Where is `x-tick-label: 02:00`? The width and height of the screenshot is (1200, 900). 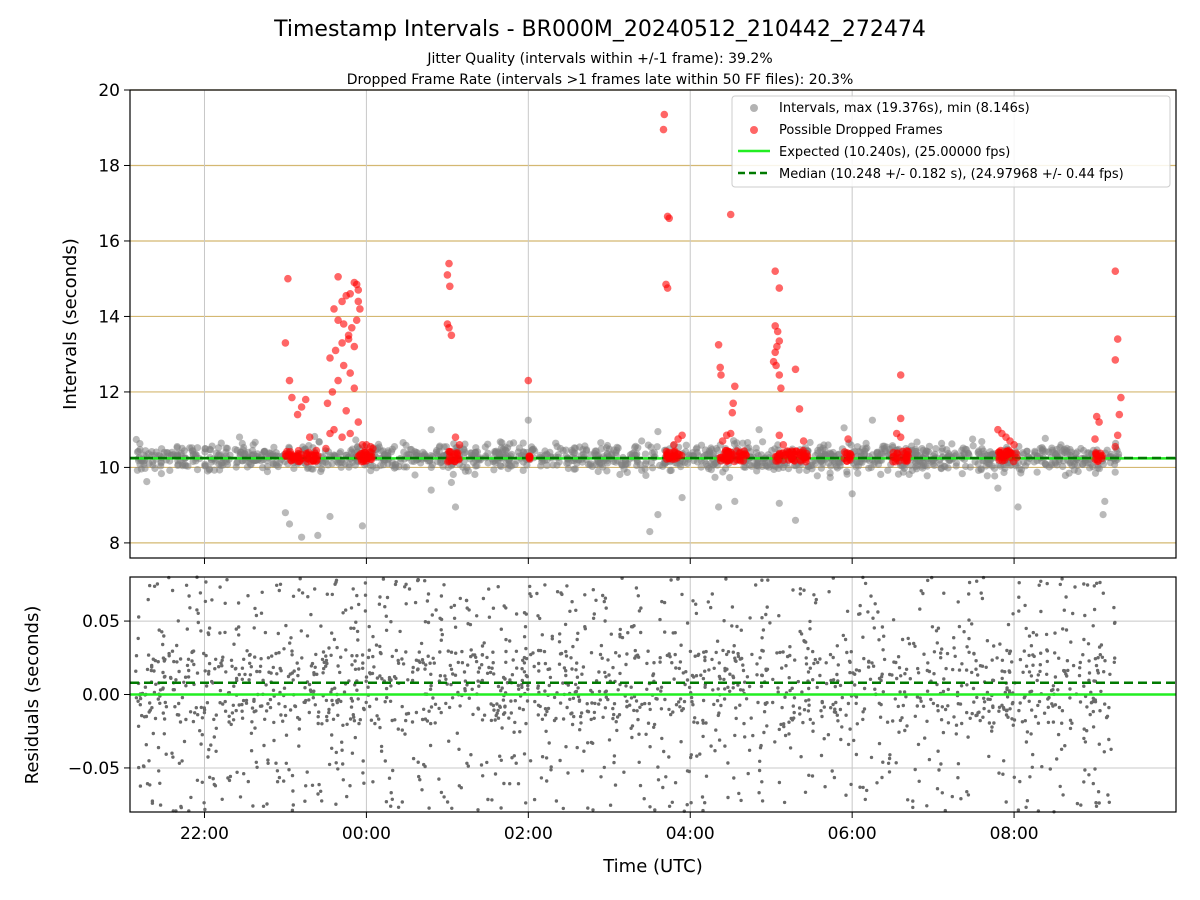 x-tick-label: 02:00 is located at coordinates (528, 834).